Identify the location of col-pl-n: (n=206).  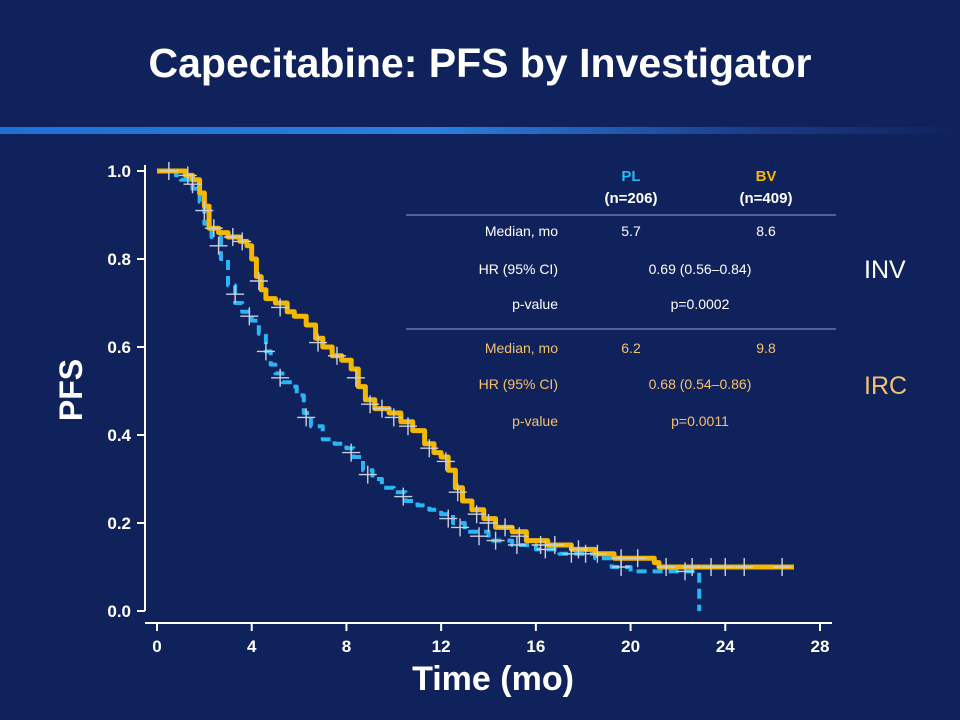
(631, 198).